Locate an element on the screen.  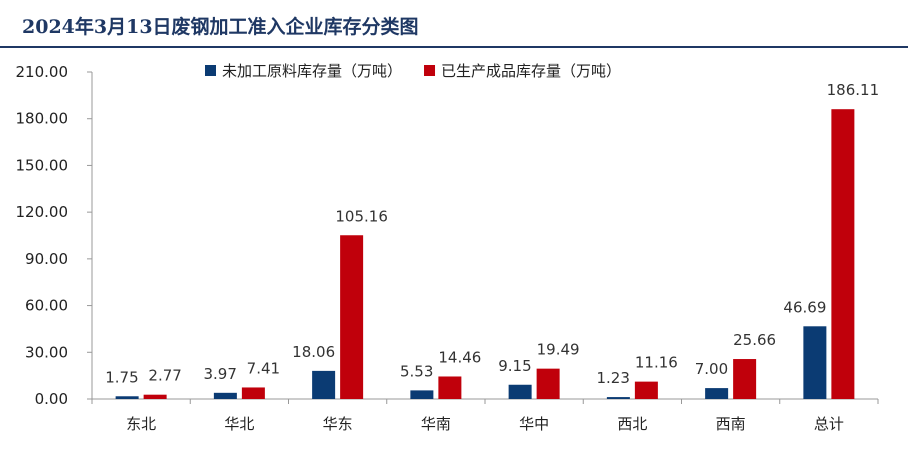
x-tick-label: 东北 is located at coordinates (141, 424).